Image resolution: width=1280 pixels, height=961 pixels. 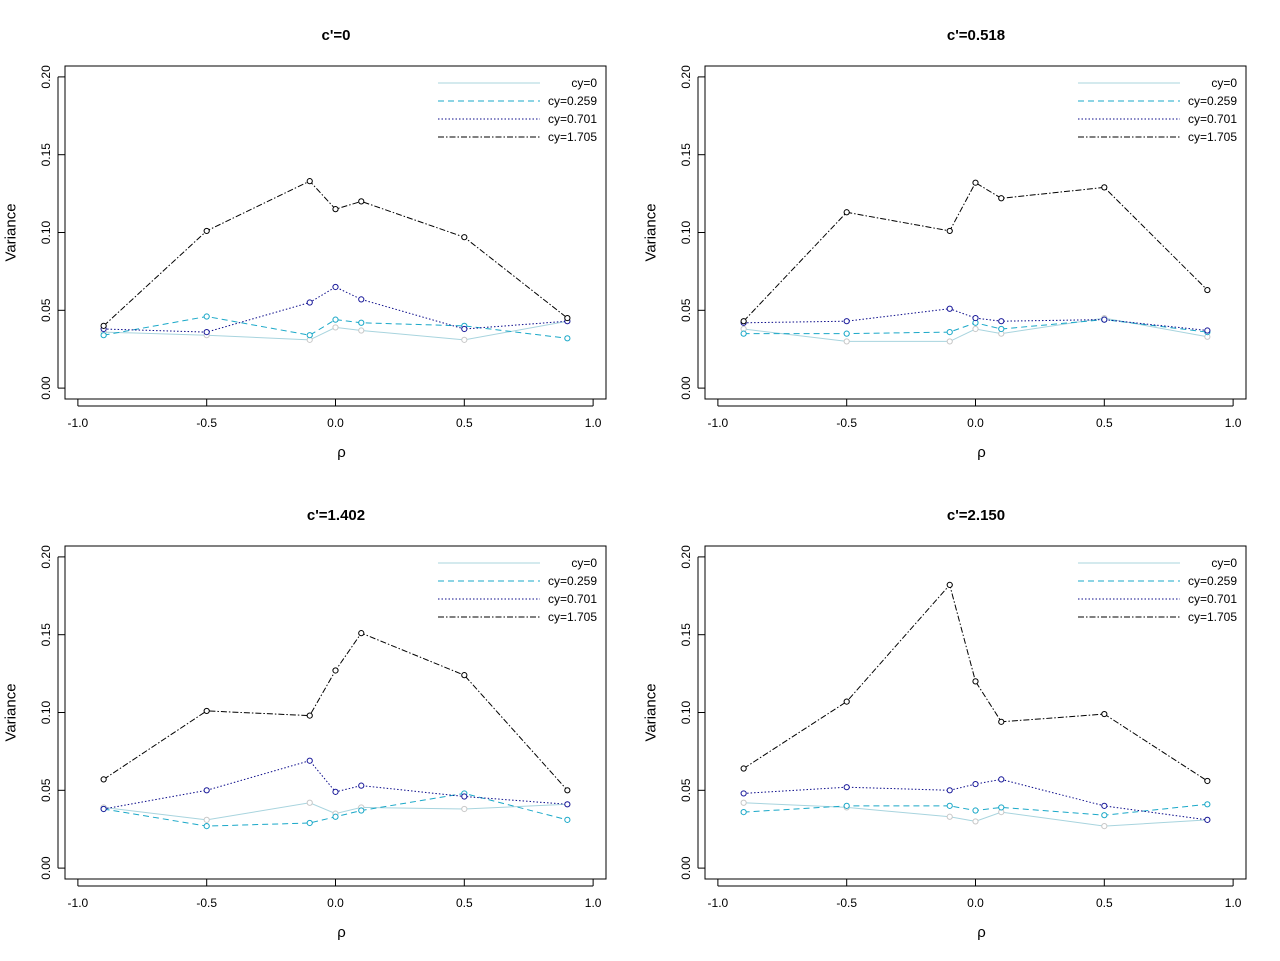 What do you see at coordinates (1212, 119) in the screenshot?
I see `legend-label: cy=0.701` at bounding box center [1212, 119].